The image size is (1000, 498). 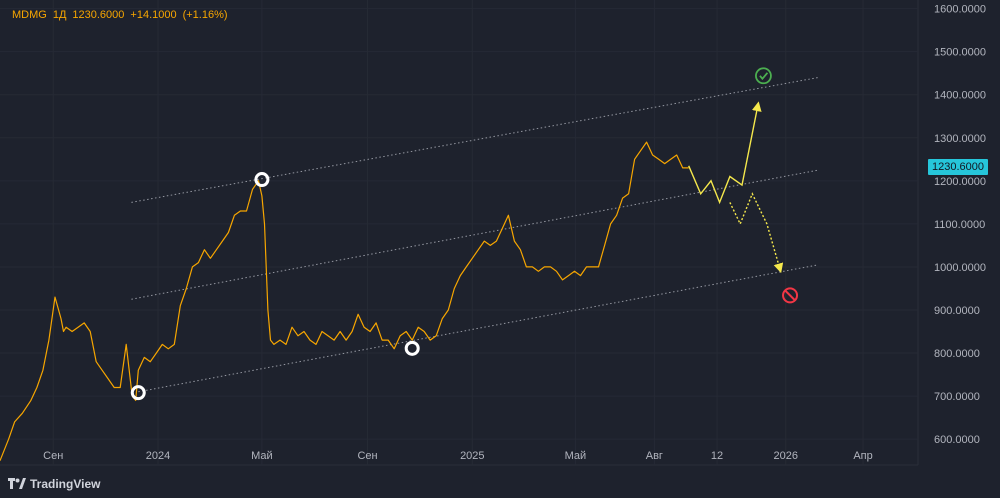 I want to click on y-tick-label: 1300.0000, so click(x=960, y=139).